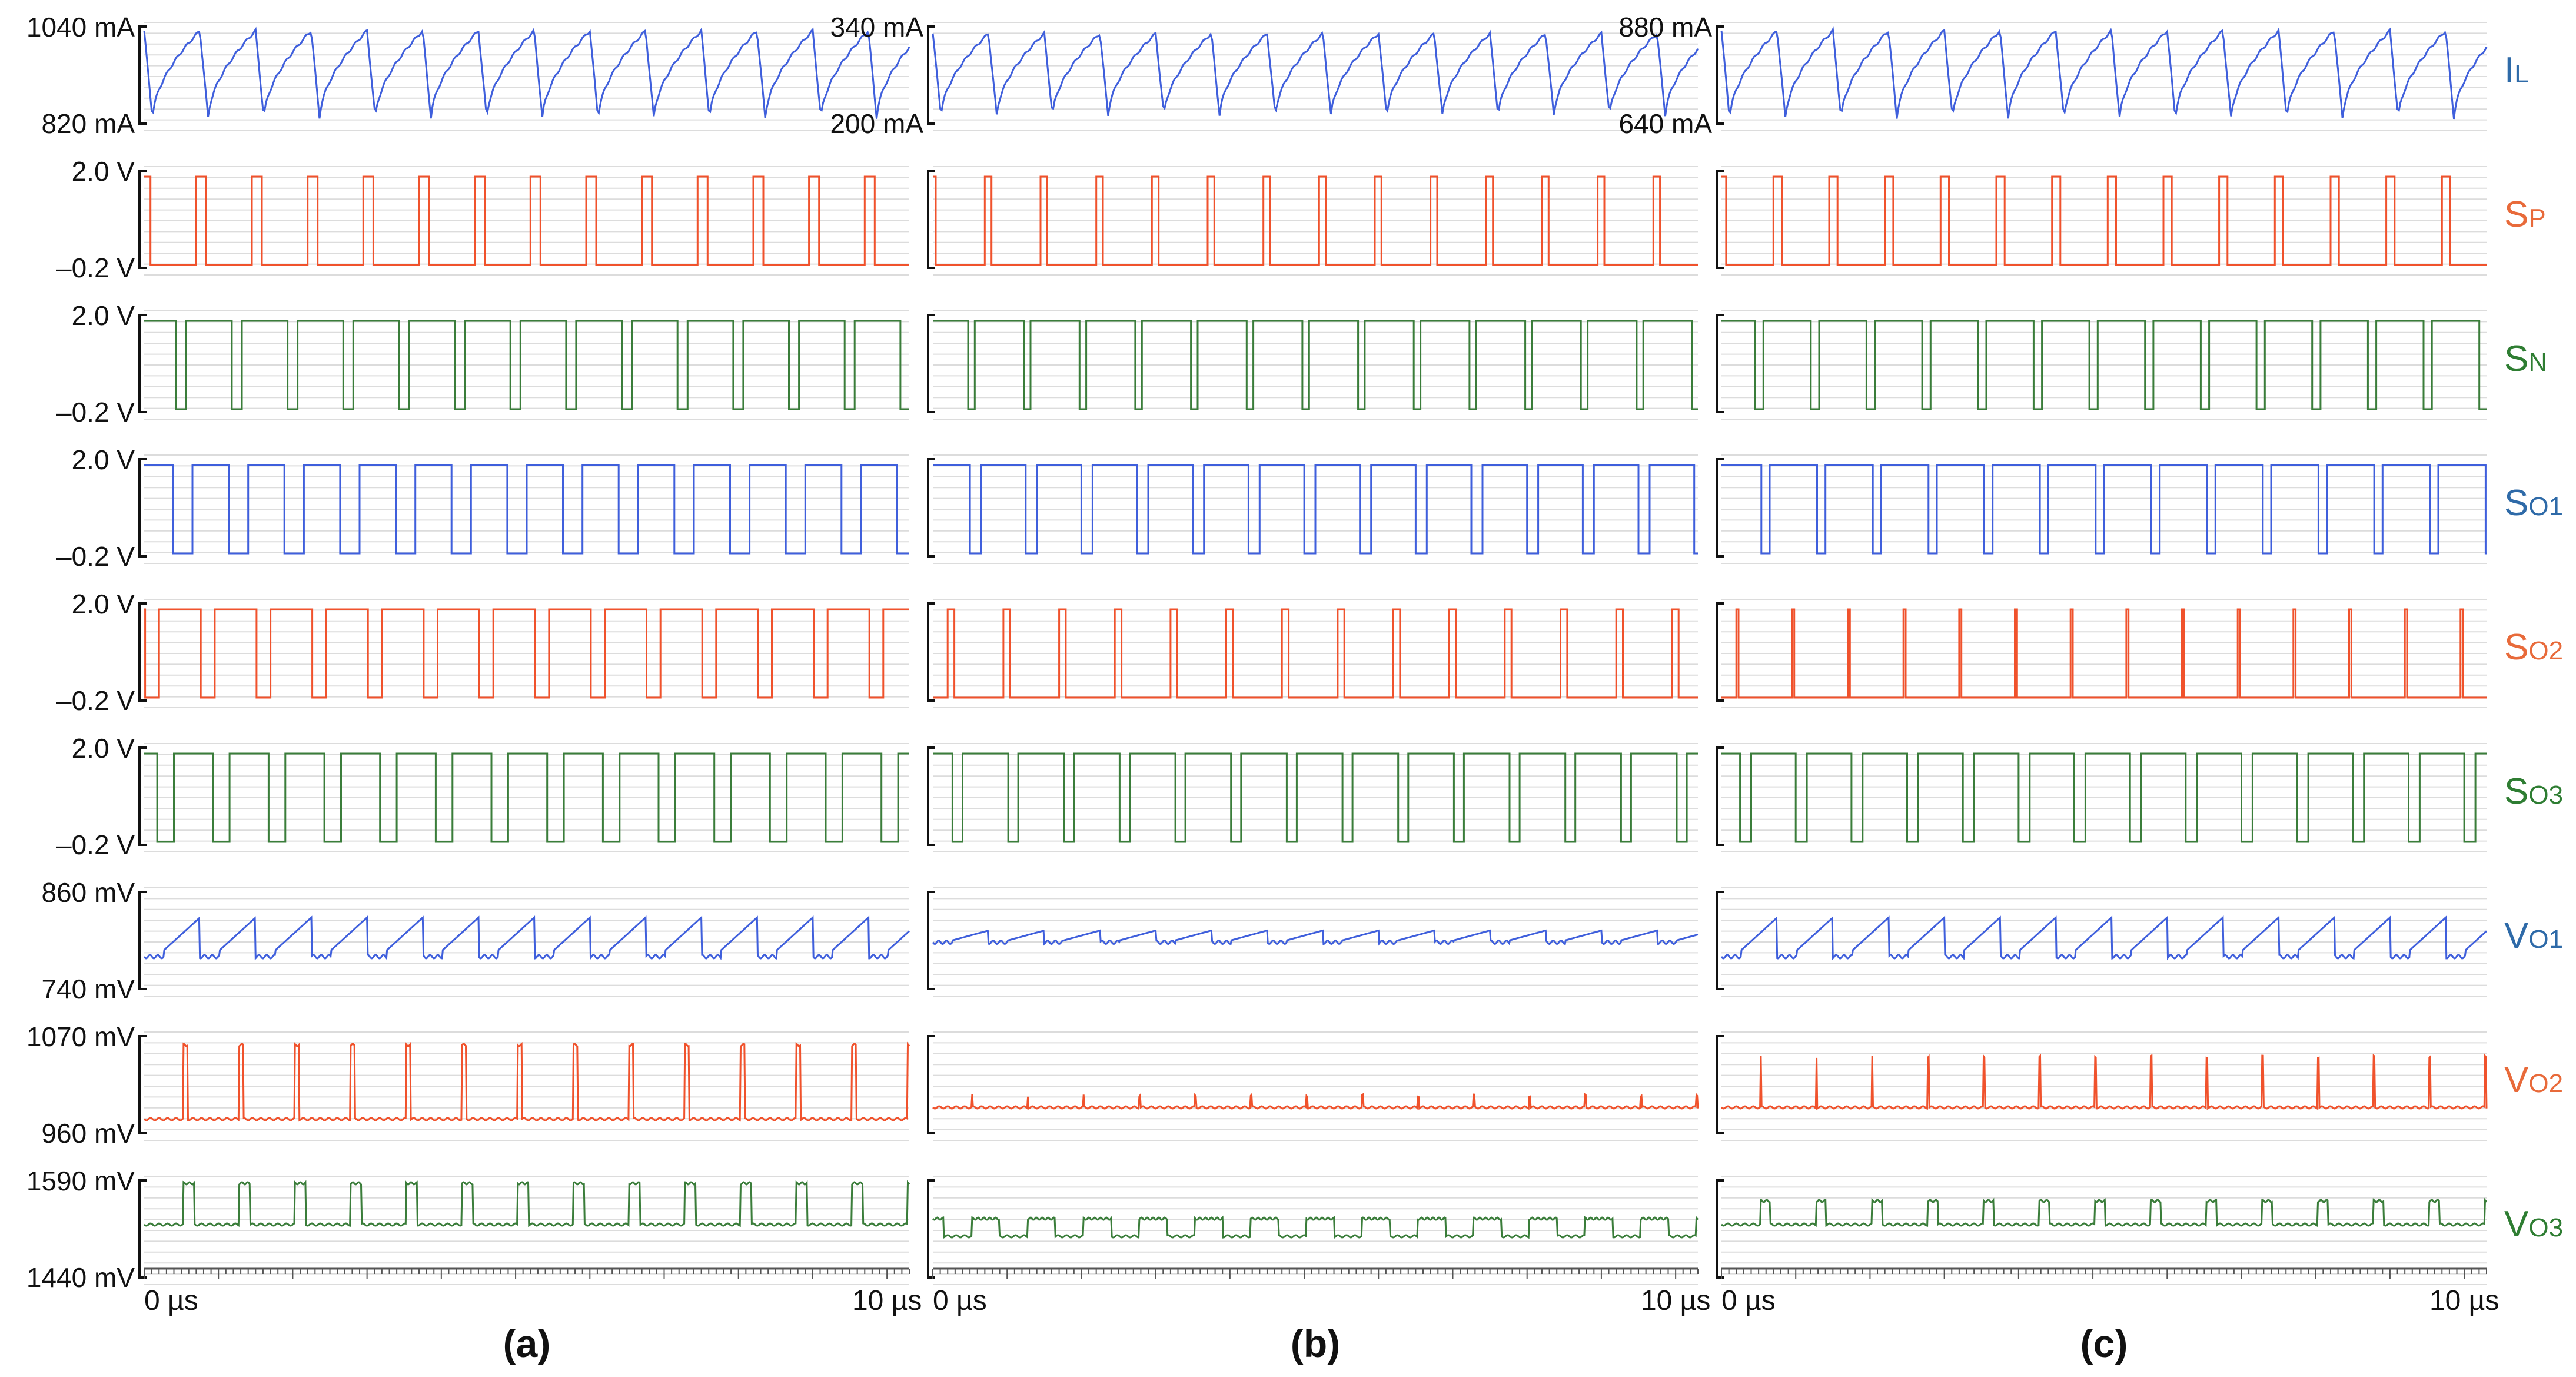 This screenshot has width=2576, height=1377. I want to click on grid-p0-r2, so click(526, 365).